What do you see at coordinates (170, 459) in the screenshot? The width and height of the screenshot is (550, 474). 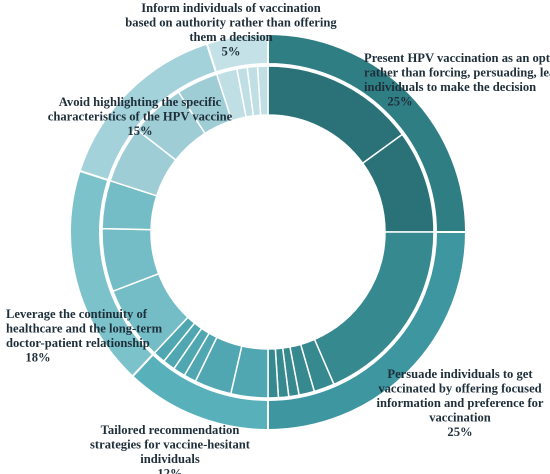 I see `category-label-line: individuals` at bounding box center [170, 459].